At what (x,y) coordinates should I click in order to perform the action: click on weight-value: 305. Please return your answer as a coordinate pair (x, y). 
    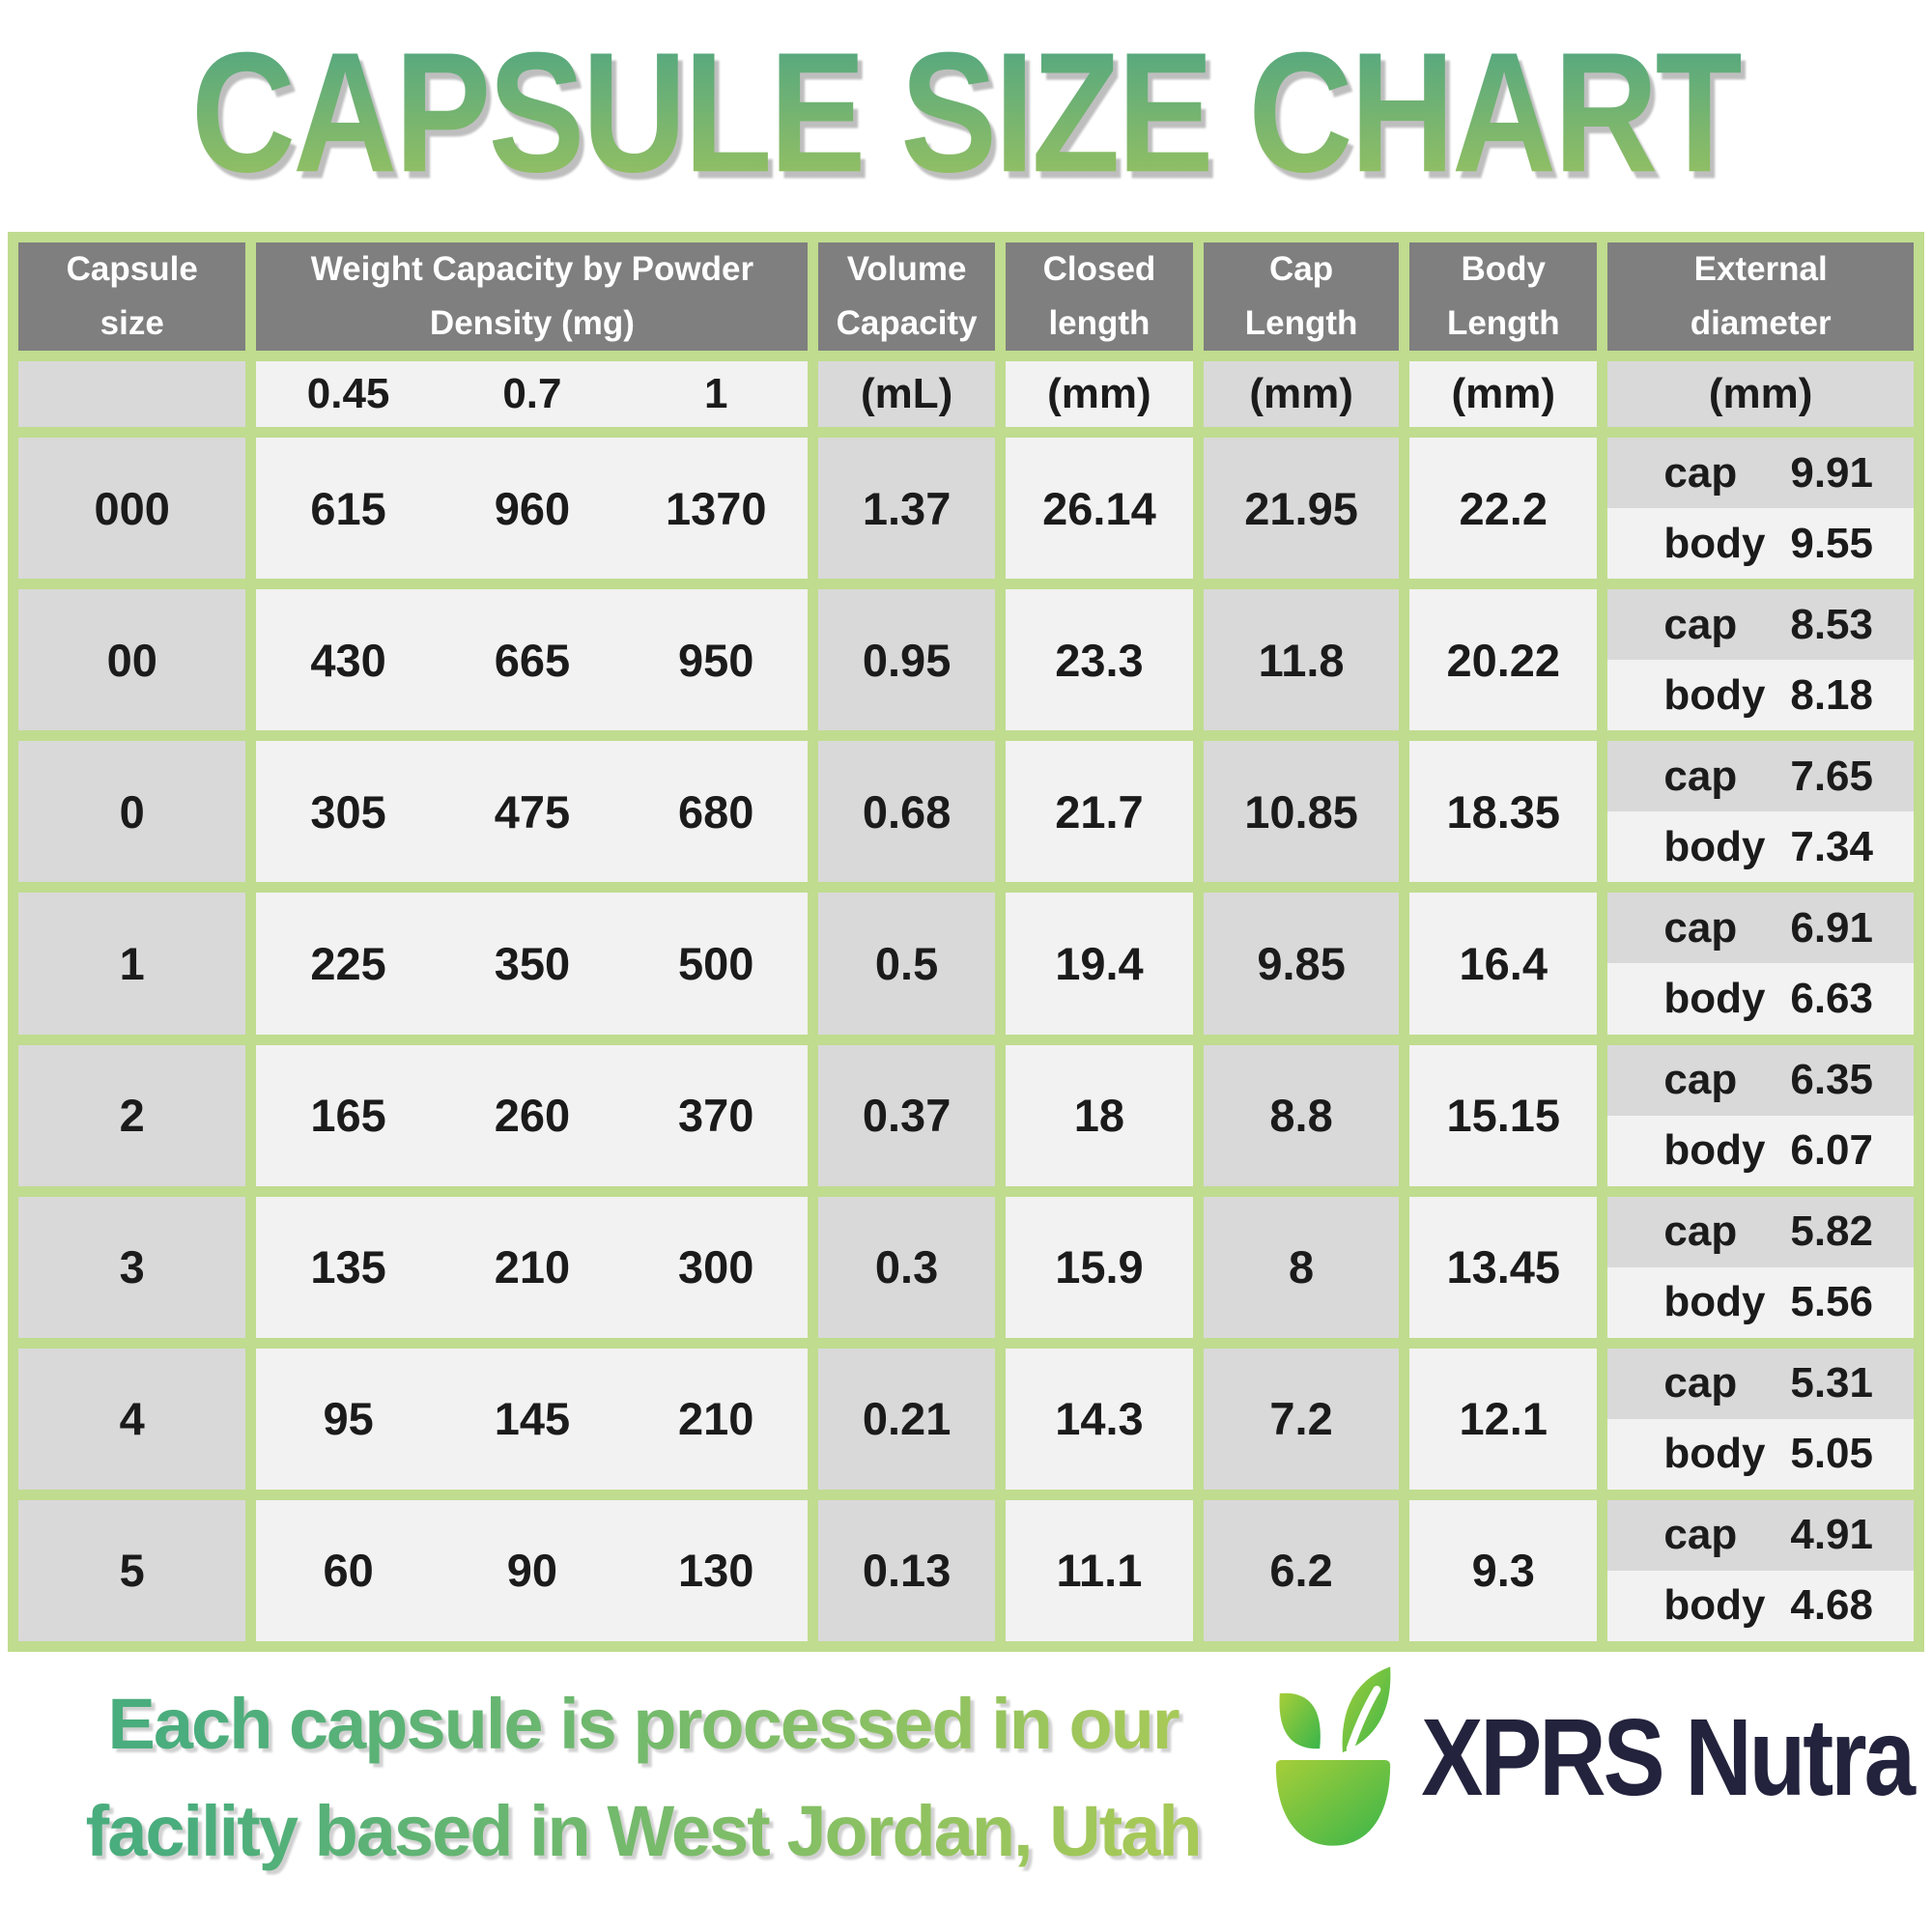
    Looking at the image, I should click on (348, 811).